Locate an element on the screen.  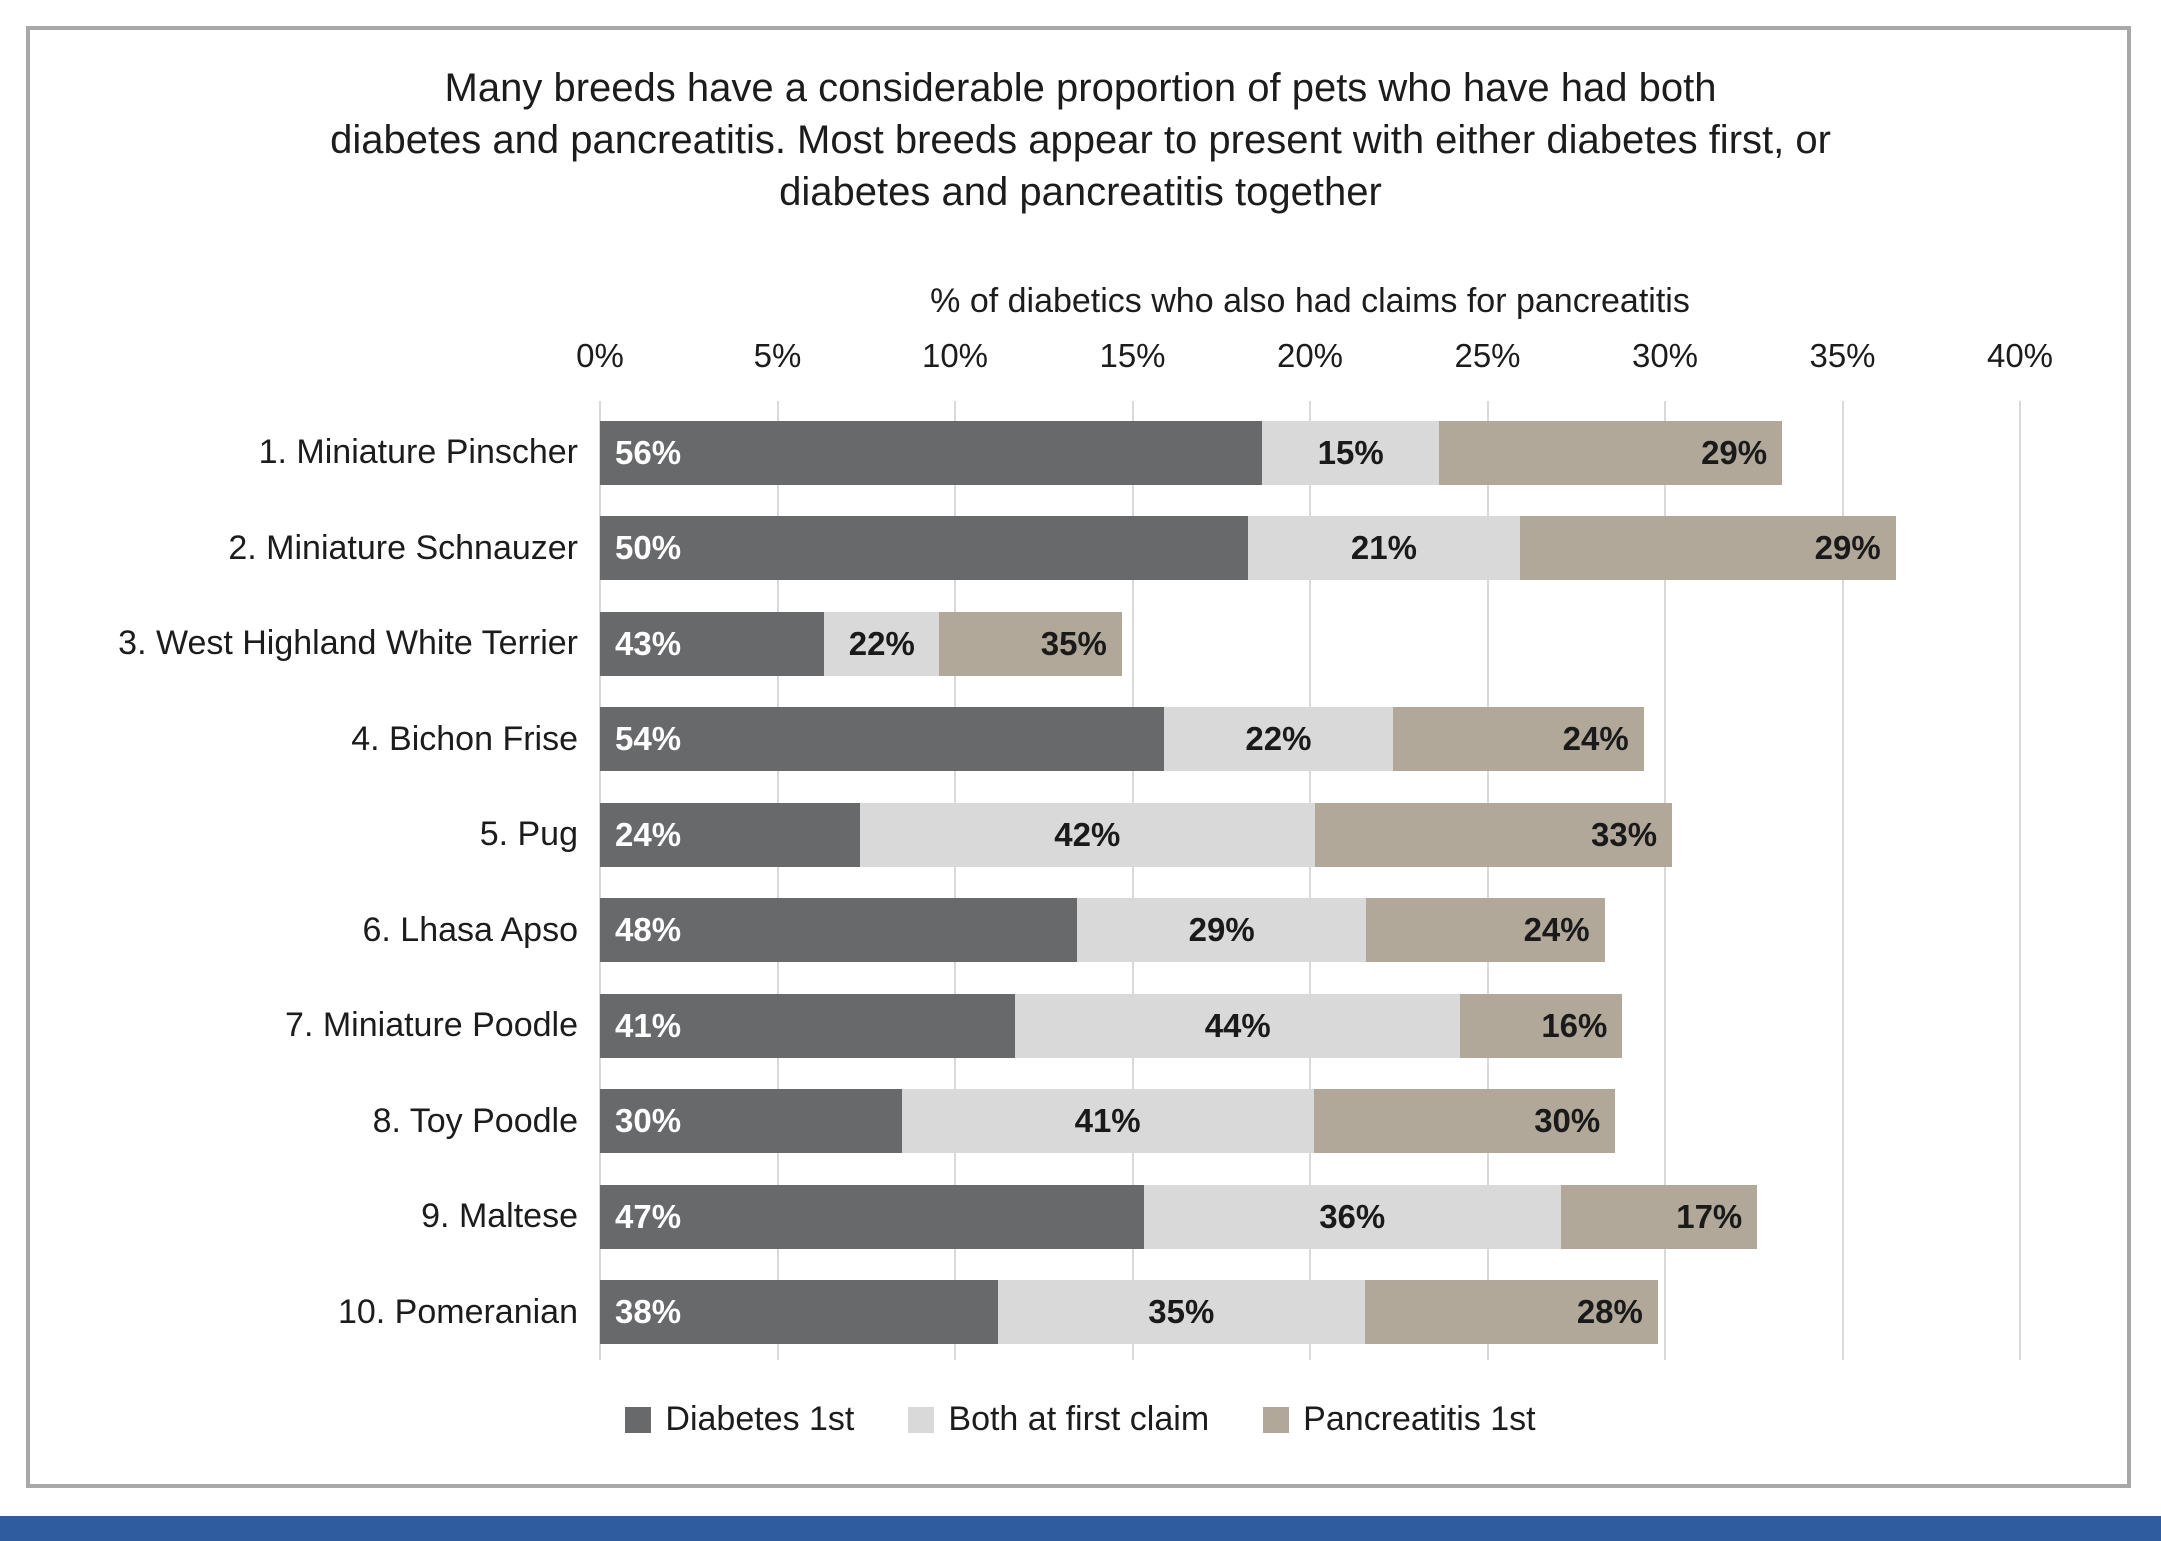
x-tick-label: 35% is located at coordinates (1842, 355).